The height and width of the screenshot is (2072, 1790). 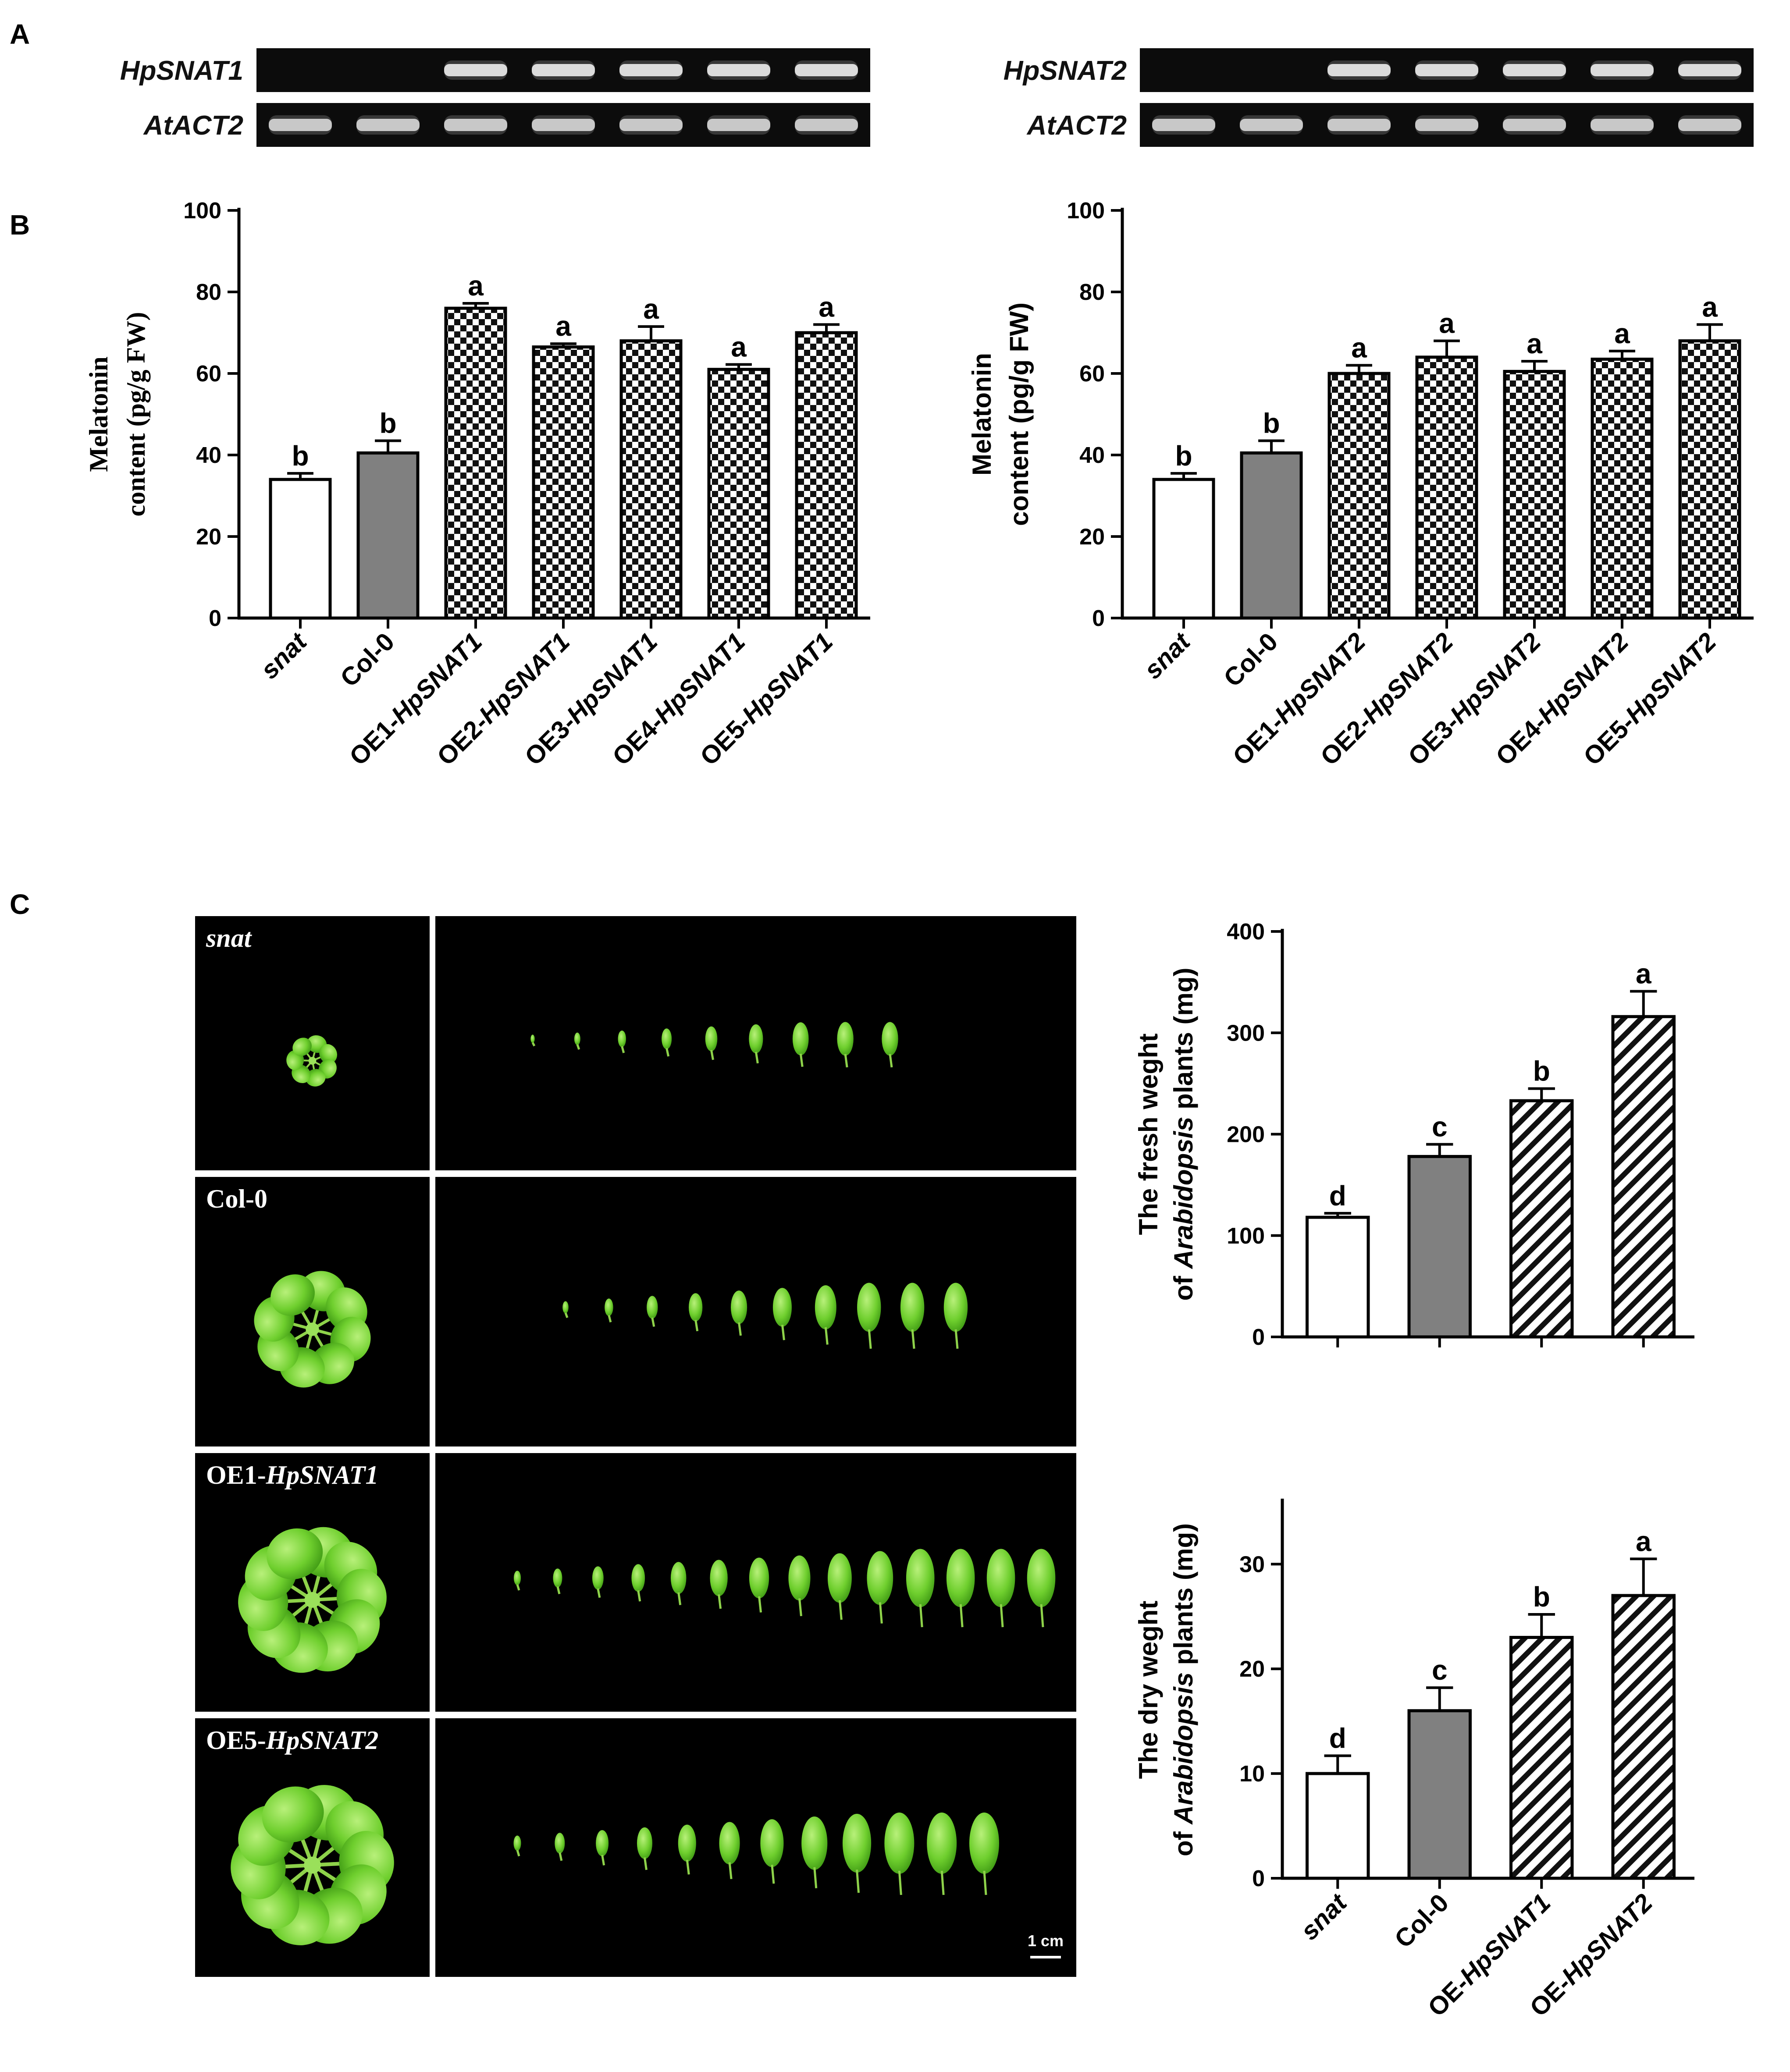 What do you see at coordinates (236, 1198) in the screenshot?
I see `photo-genotype-label-plain: Col-0` at bounding box center [236, 1198].